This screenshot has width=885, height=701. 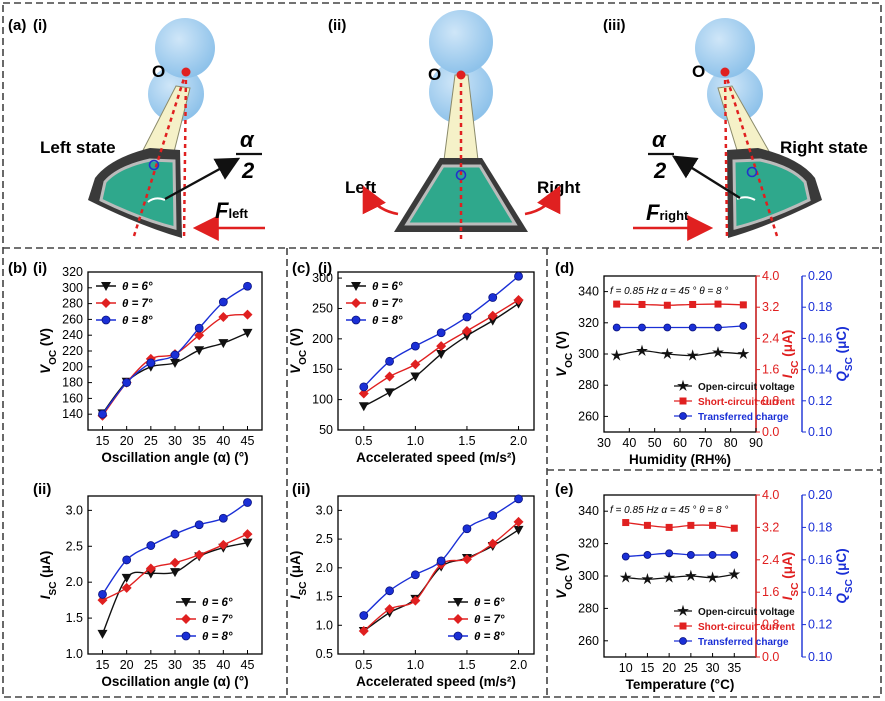 I want to click on y-axis-title-voltage: VOC (V), so click(x=564, y=354).